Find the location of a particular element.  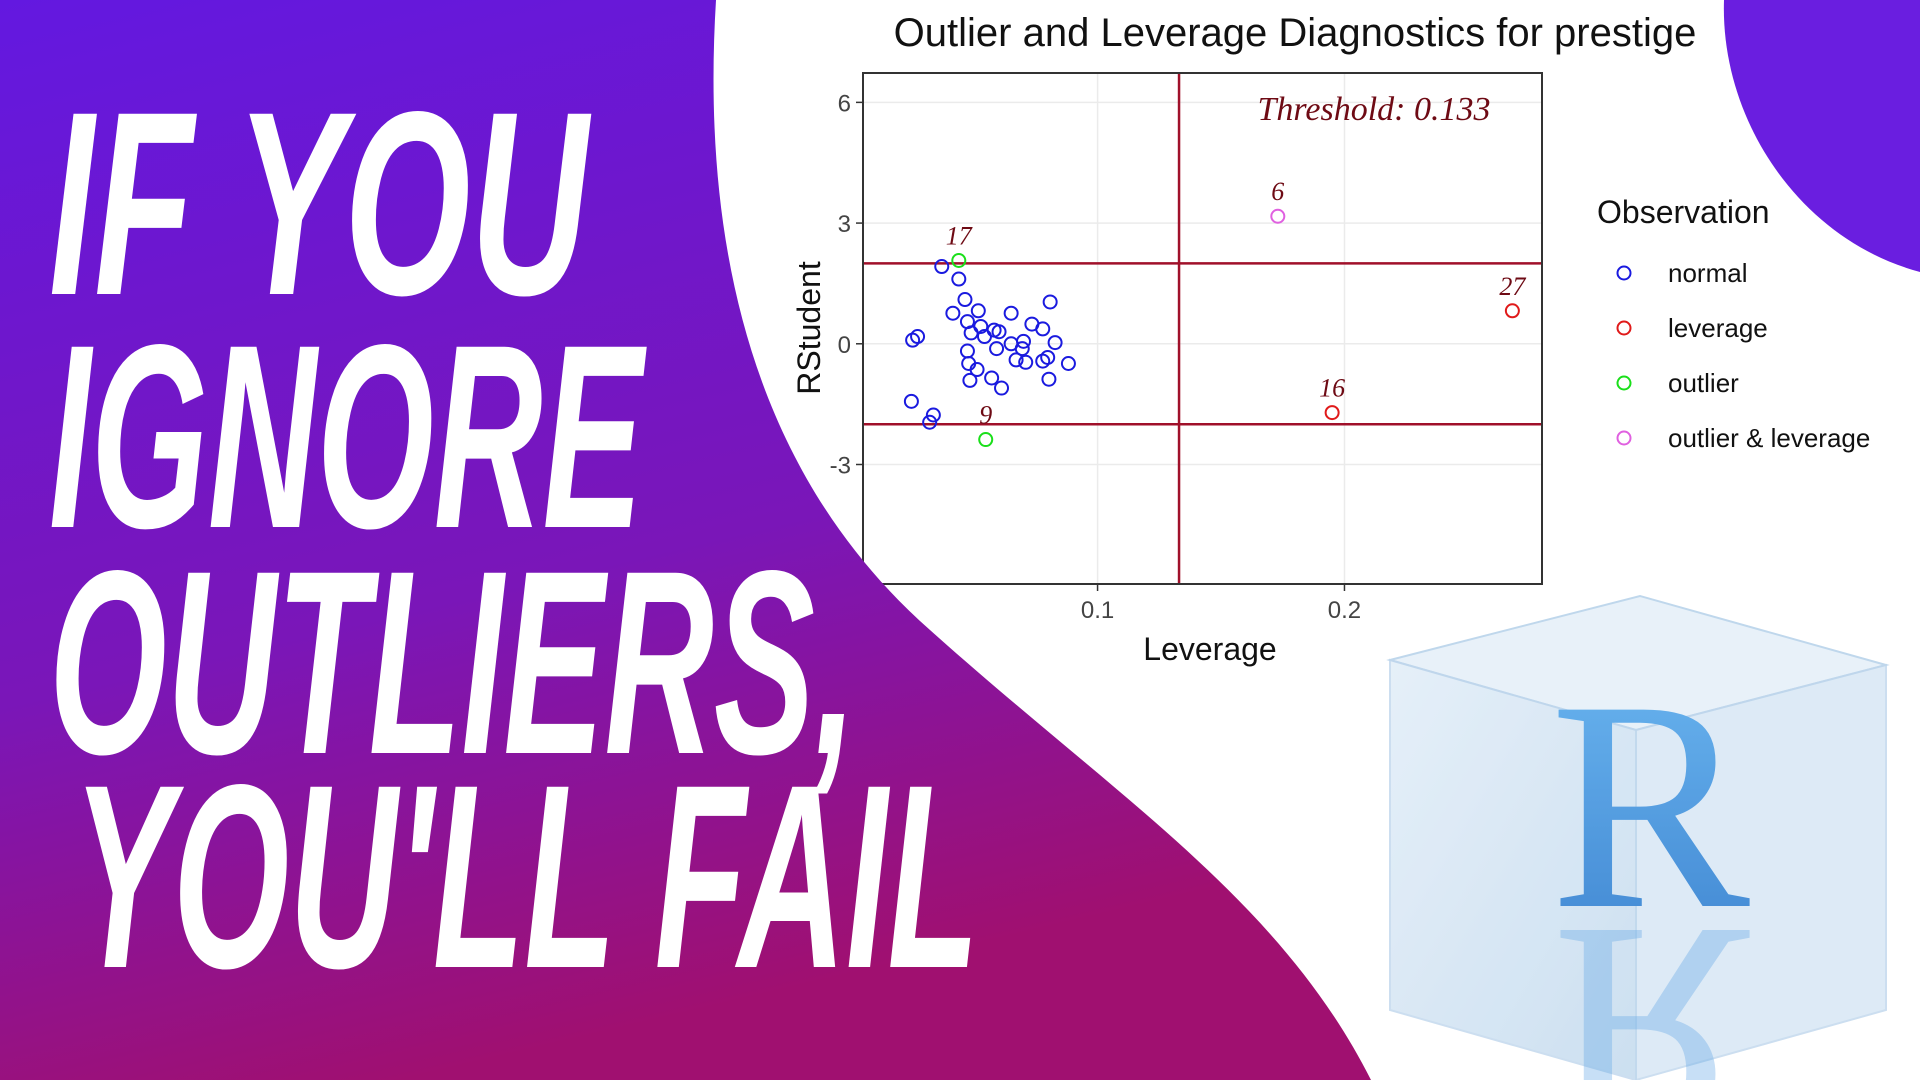

r-logo: R R is located at coordinates (1638, 837).